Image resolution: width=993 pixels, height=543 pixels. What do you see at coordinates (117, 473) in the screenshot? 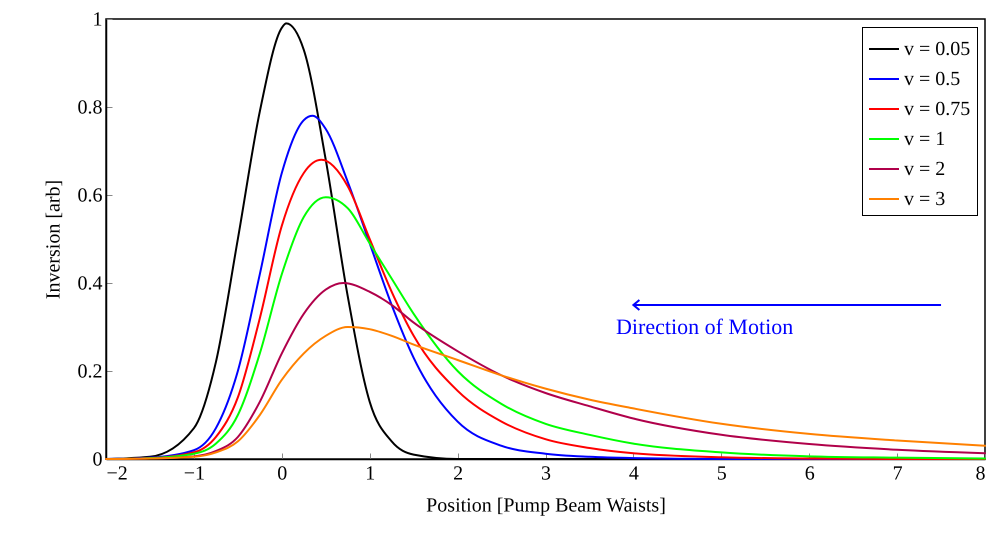
I see `x-tick-label: −2` at bounding box center [117, 473].